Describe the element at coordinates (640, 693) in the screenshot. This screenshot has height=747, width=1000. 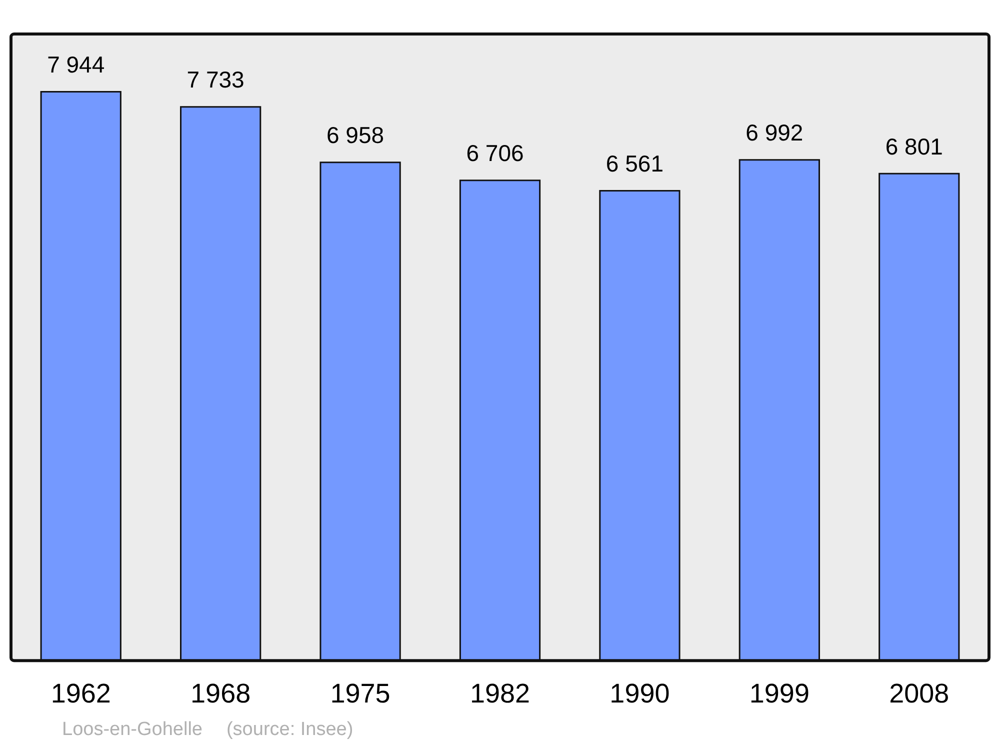
I see `x-tick-label: 1990` at that location.